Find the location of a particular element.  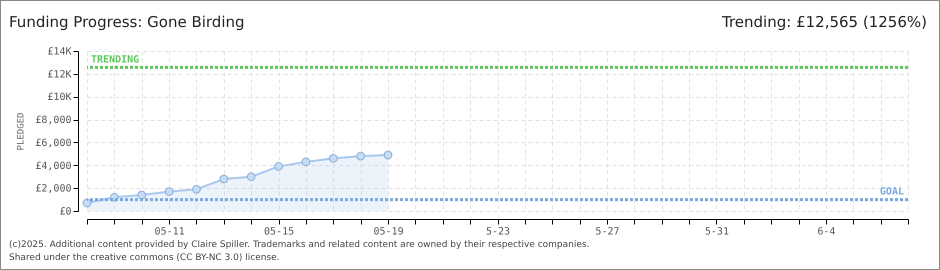

ref-line-label: GOAL is located at coordinates (892, 192).